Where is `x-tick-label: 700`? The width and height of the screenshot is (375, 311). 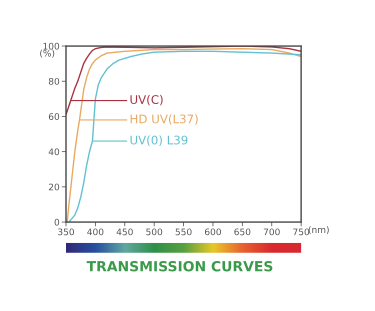 x-tick-label: 700 is located at coordinates (272, 232).